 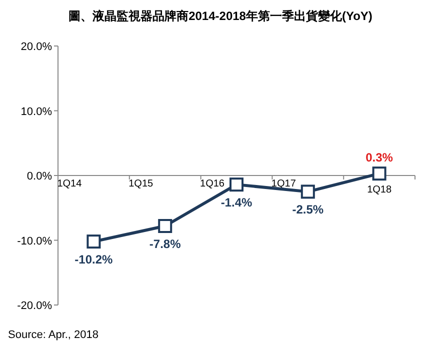 I want to click on x-tick-label: 1Q15, so click(x=141, y=184).